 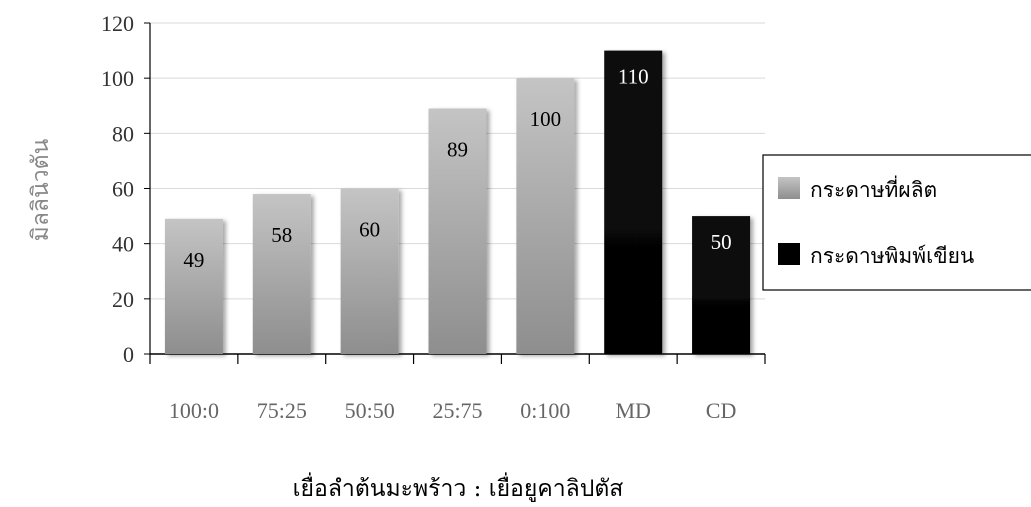 What do you see at coordinates (789, 254) in the screenshot?
I see `legend-swatch-printing-paper` at bounding box center [789, 254].